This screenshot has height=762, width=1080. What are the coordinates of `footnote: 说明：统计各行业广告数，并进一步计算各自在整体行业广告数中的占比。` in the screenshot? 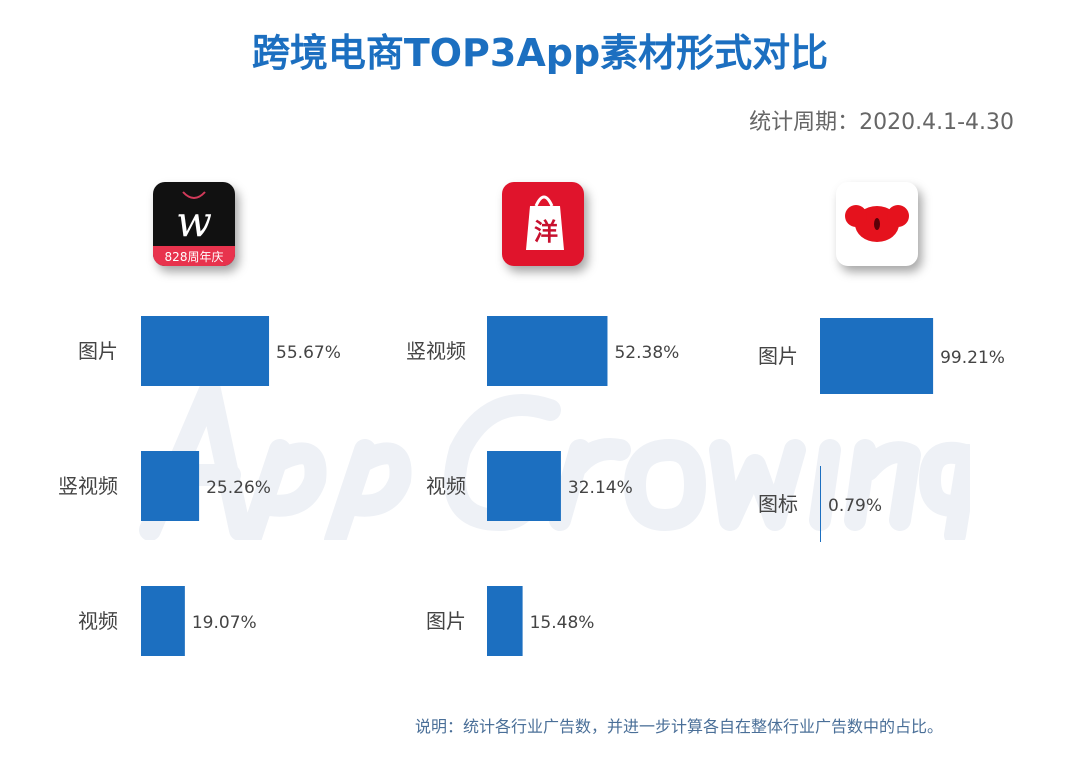 It's located at (679, 726).